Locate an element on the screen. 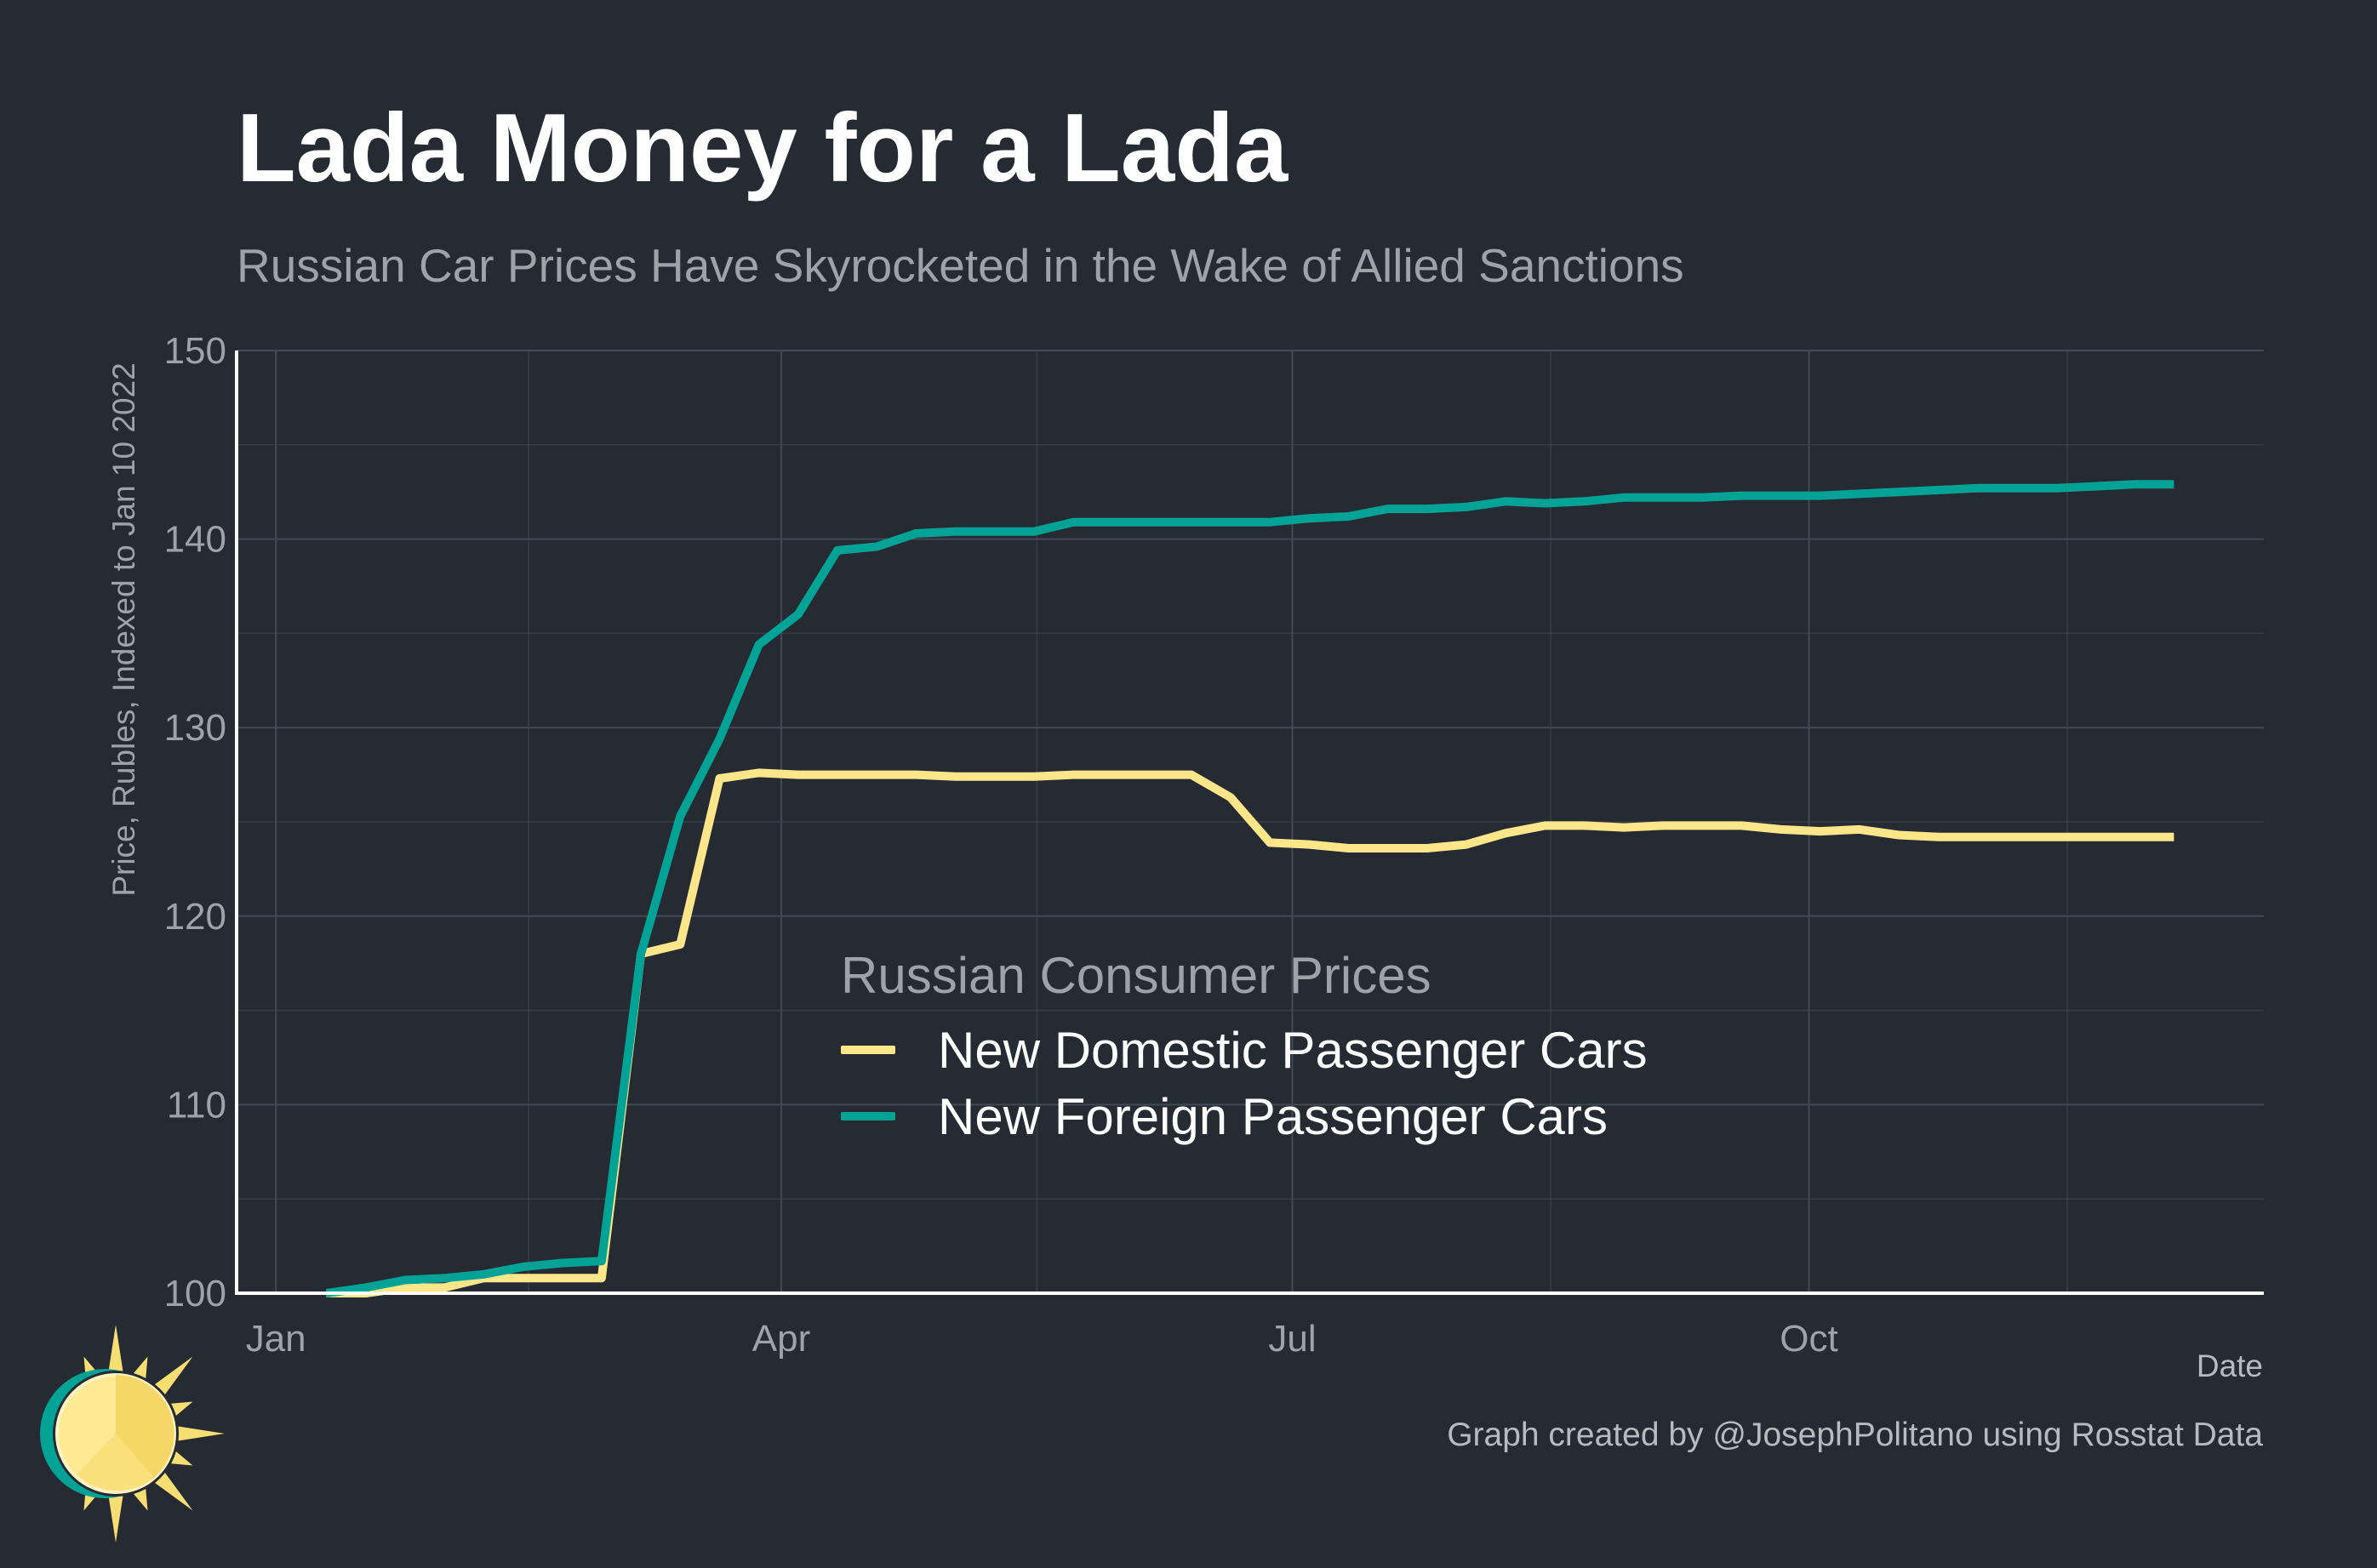 The width and height of the screenshot is (2377, 1568). y-tick-labels: 100 110 120 130 140 150 is located at coordinates (195, 822).